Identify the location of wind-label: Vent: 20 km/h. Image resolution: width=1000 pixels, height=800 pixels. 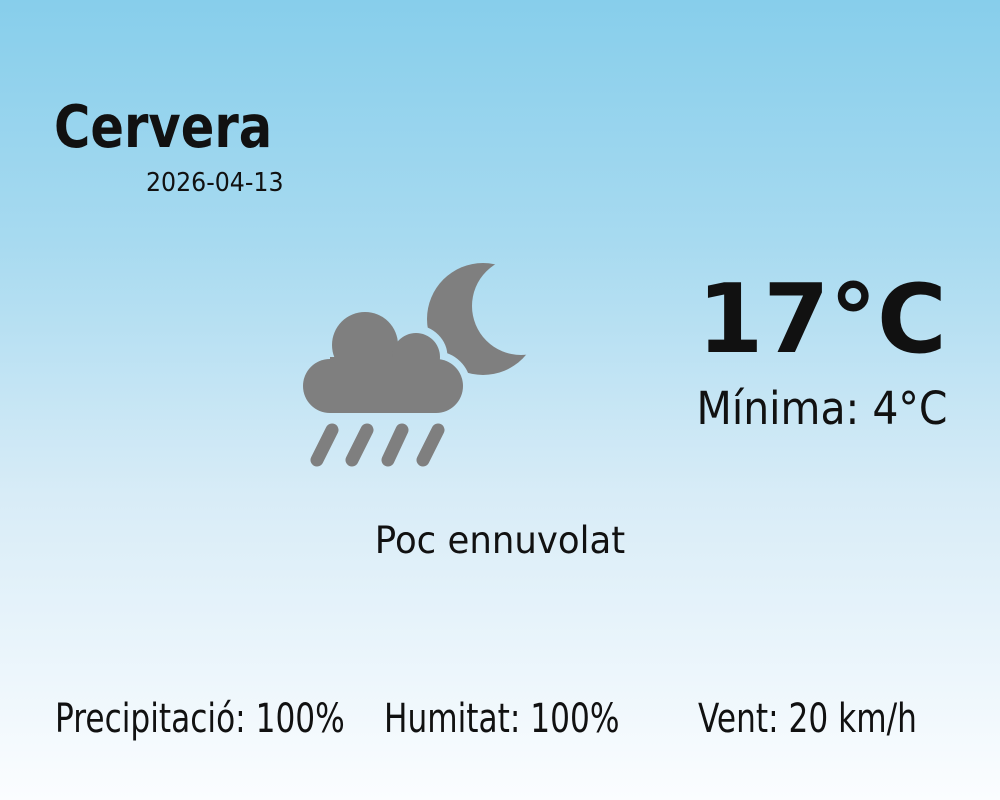
(807, 719).